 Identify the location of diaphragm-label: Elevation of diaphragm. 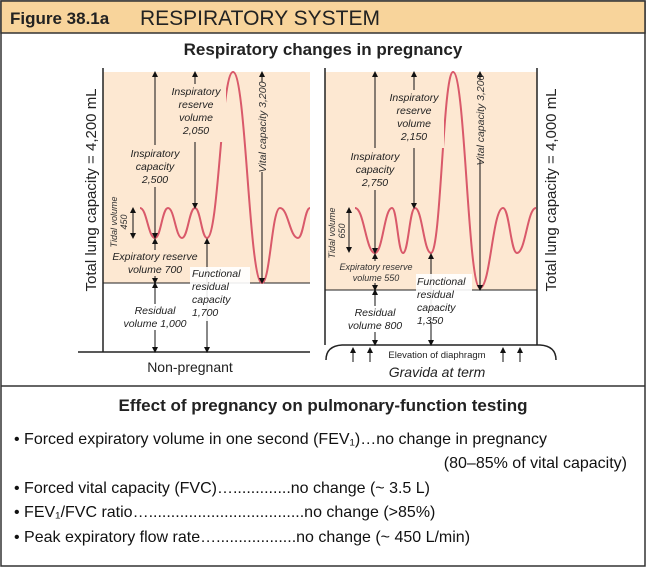
(436, 355).